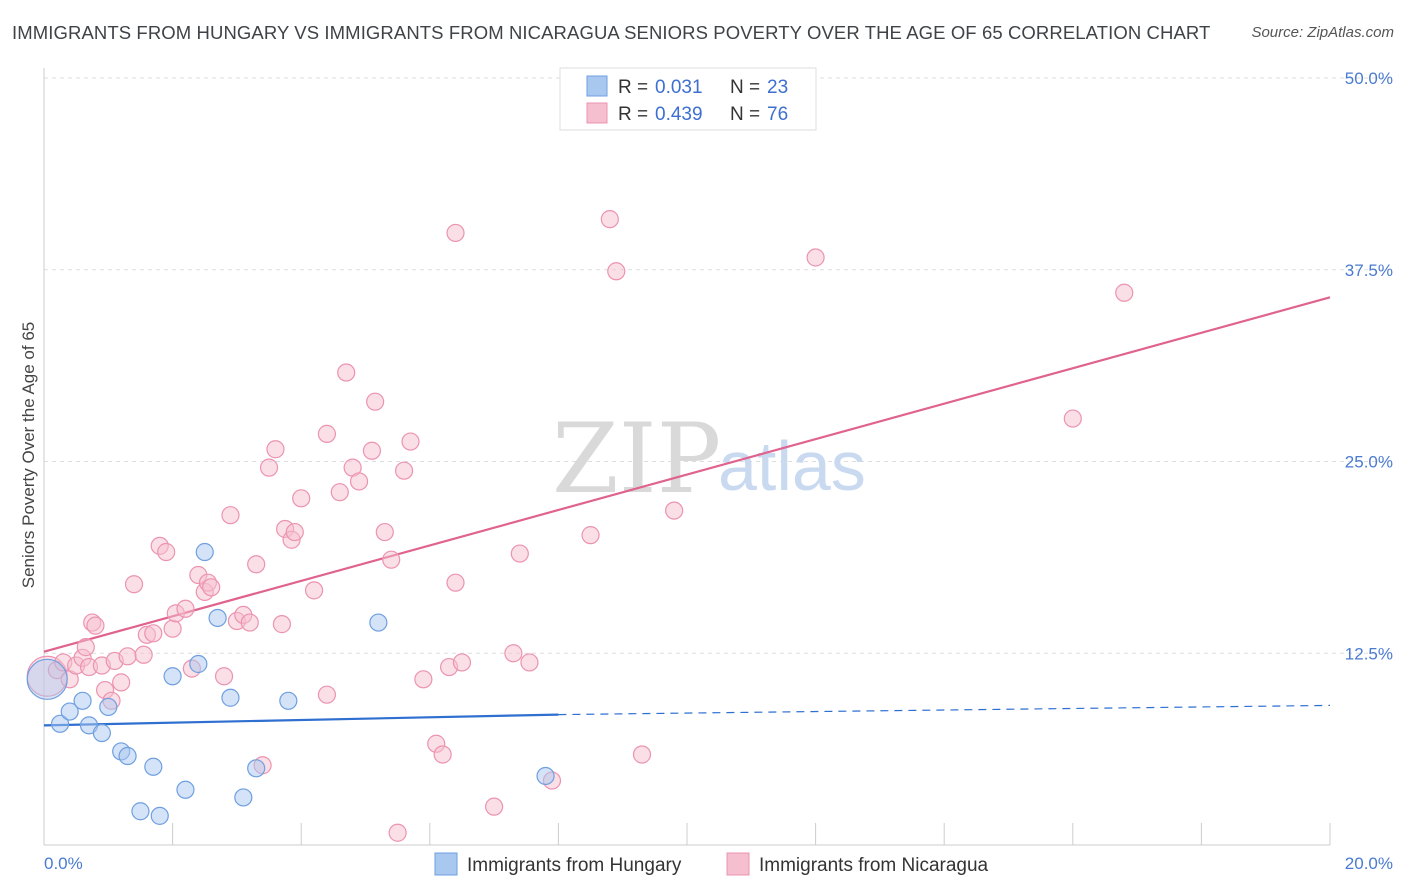 The height and width of the screenshot is (892, 1406). I want to click on y-tick-label: 25.0%, so click(1369, 462).